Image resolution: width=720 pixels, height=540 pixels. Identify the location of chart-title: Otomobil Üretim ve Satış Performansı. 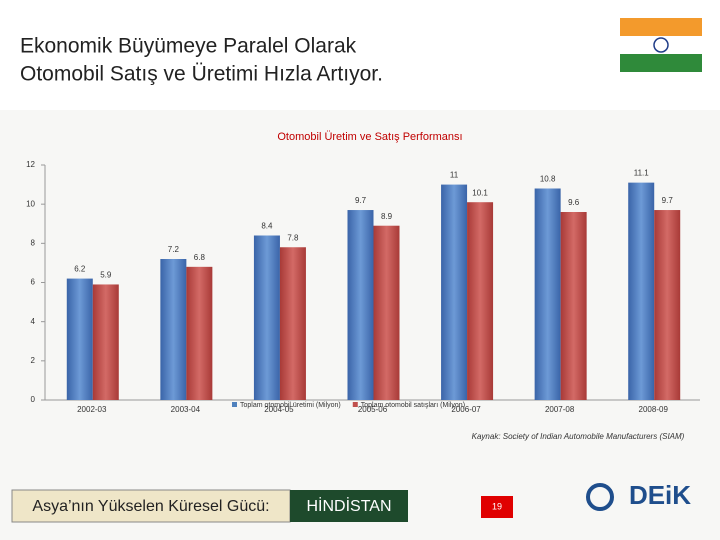
(369, 137).